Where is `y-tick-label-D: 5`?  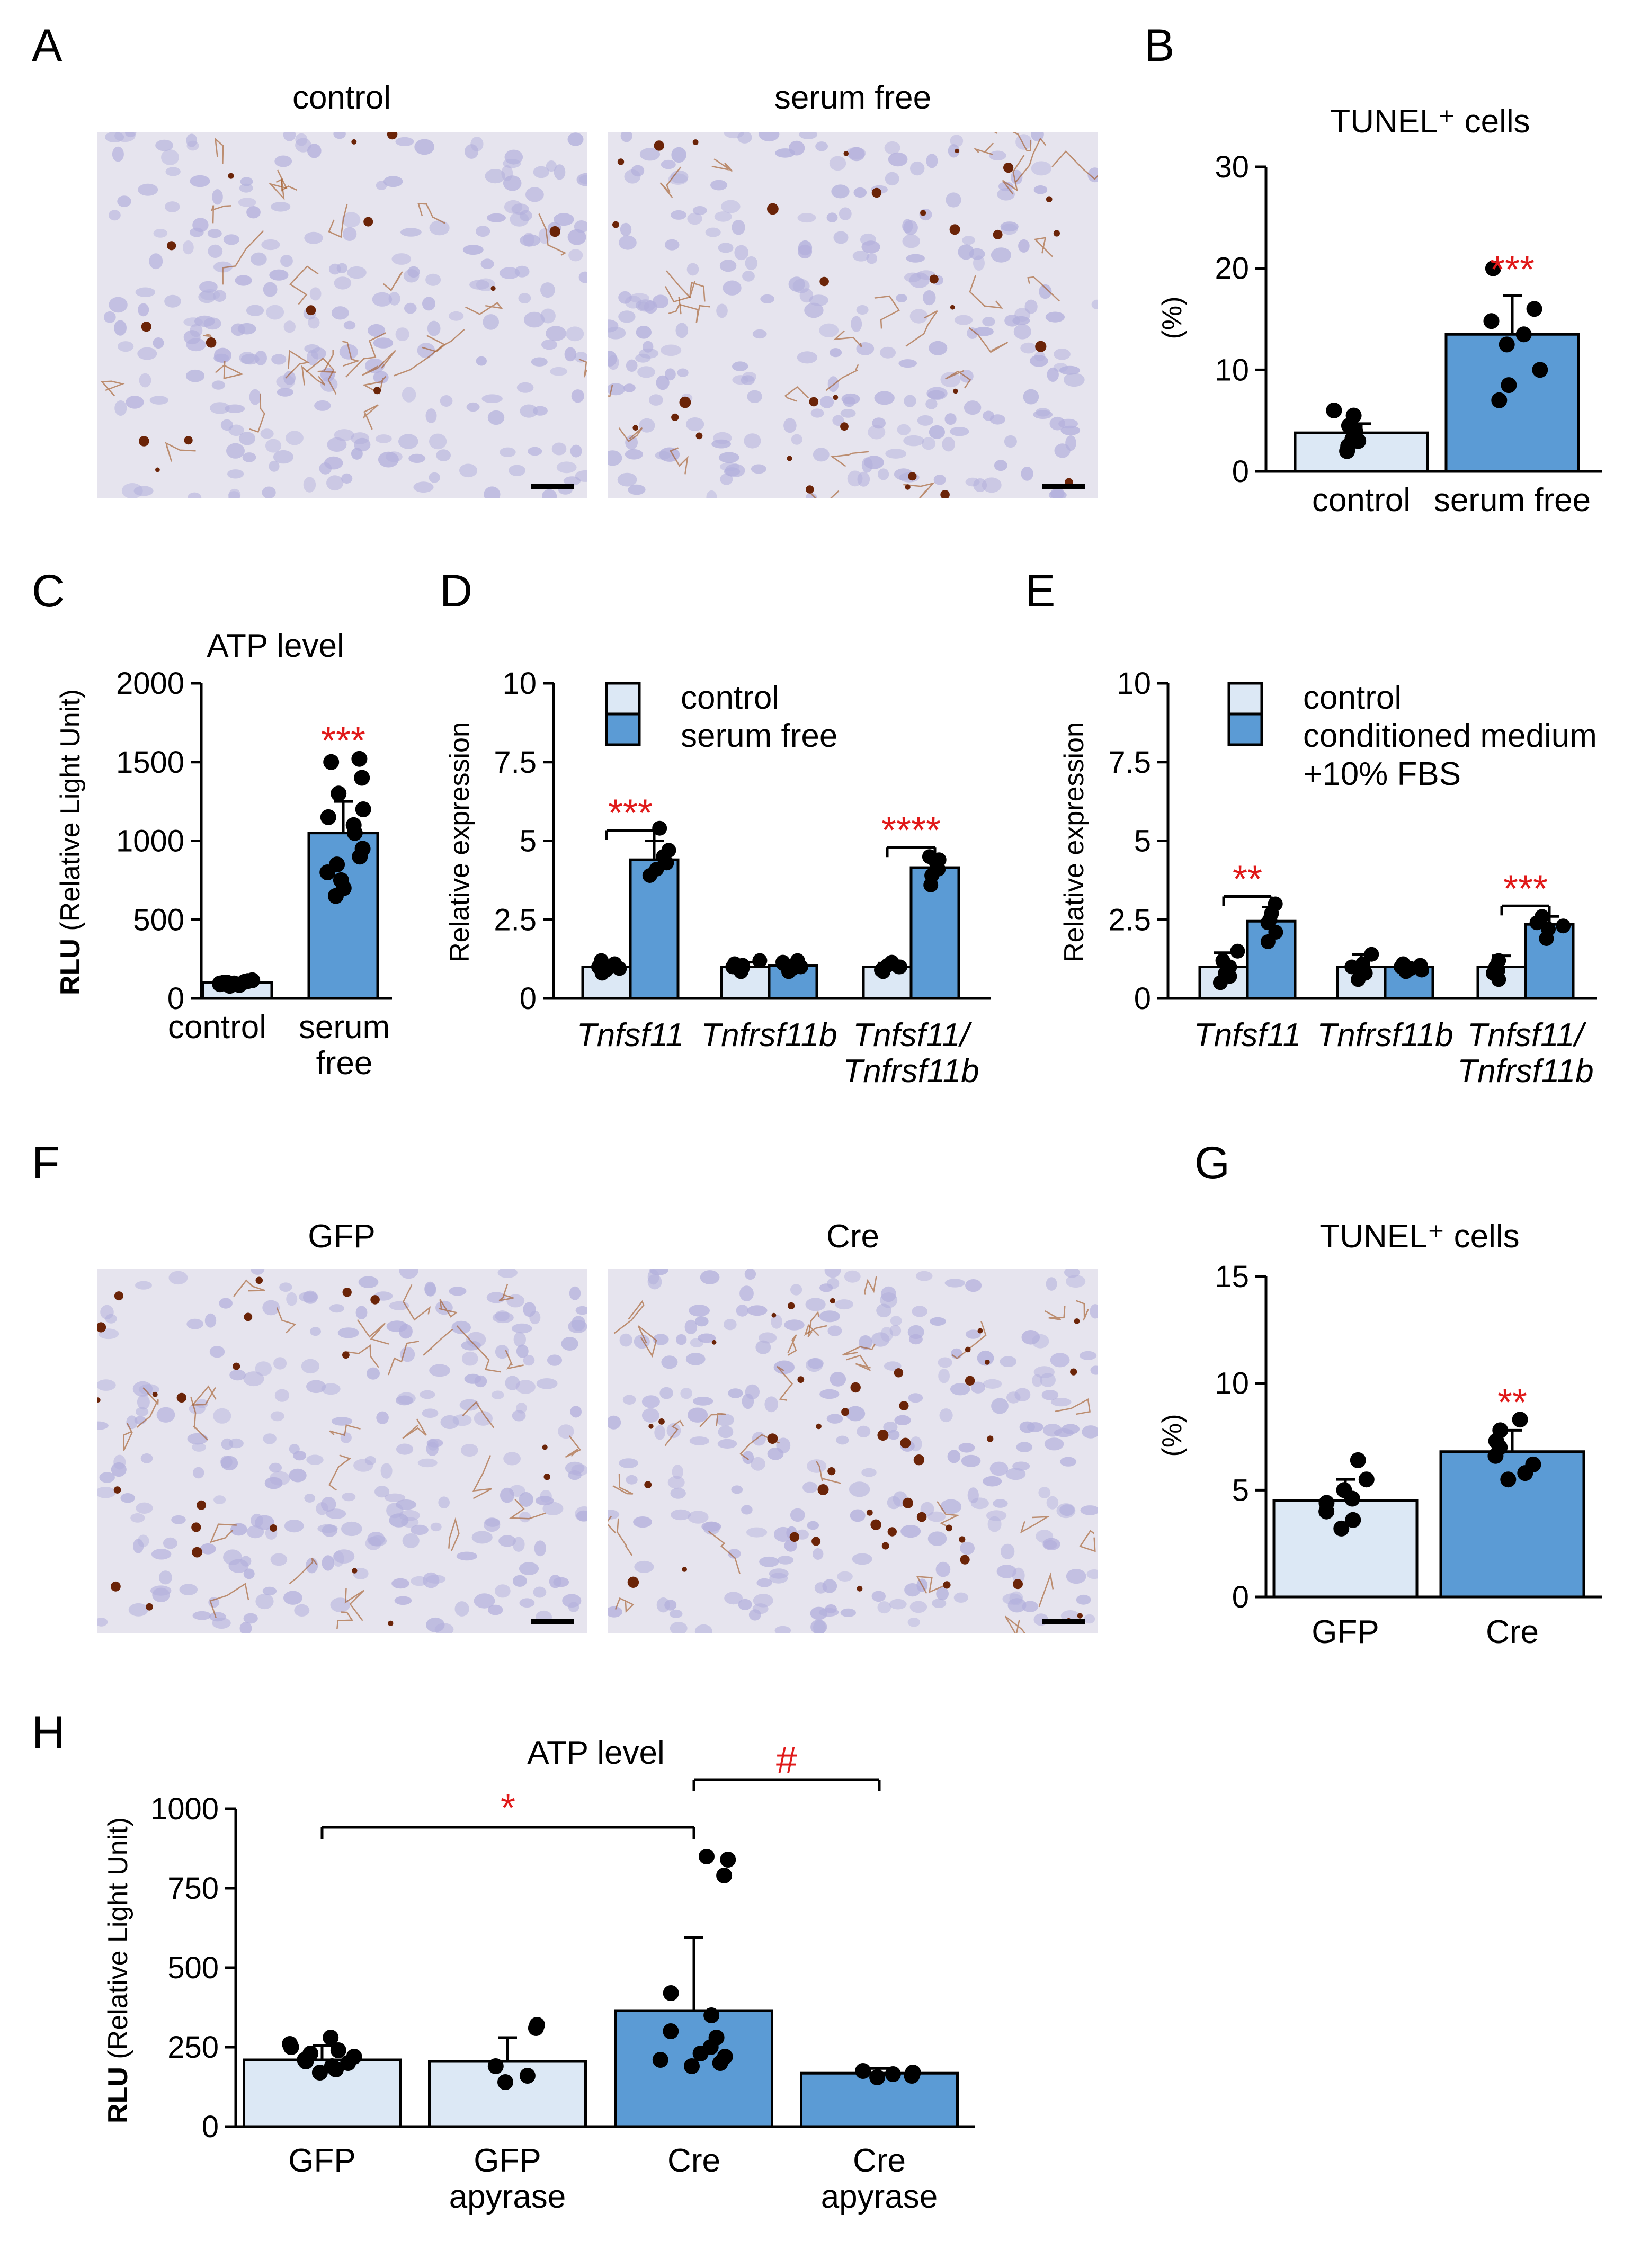 y-tick-label-D: 5 is located at coordinates (528, 841).